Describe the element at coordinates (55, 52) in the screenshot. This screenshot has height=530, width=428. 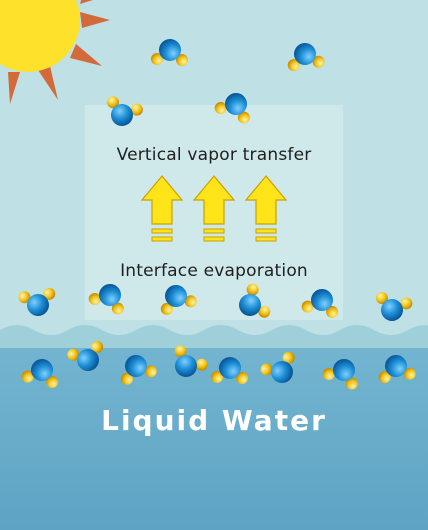
I see `sun-icon` at that location.